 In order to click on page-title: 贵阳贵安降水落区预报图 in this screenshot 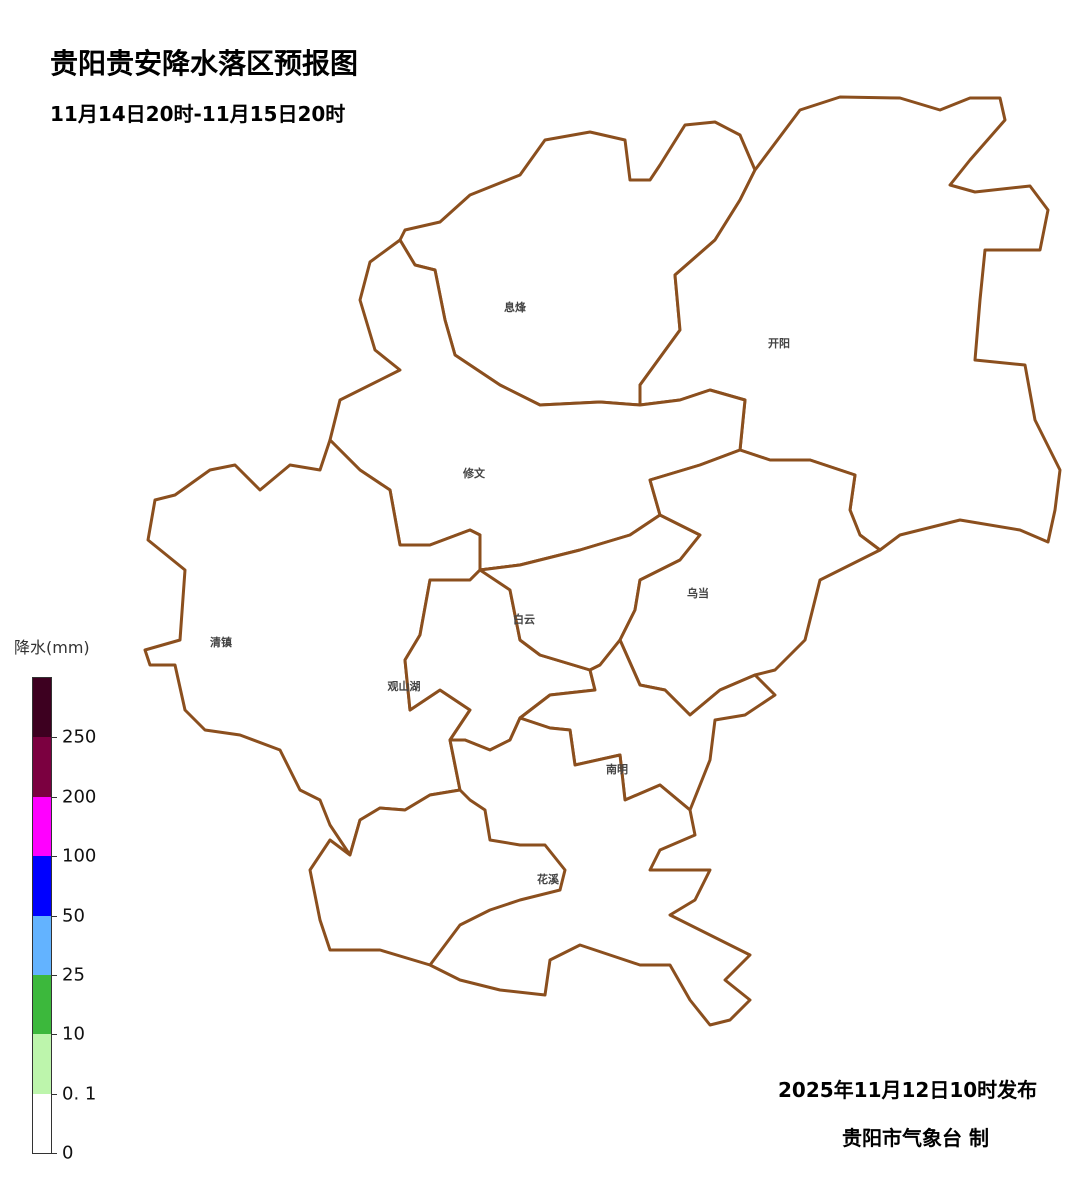, I will do `click(204, 63)`.